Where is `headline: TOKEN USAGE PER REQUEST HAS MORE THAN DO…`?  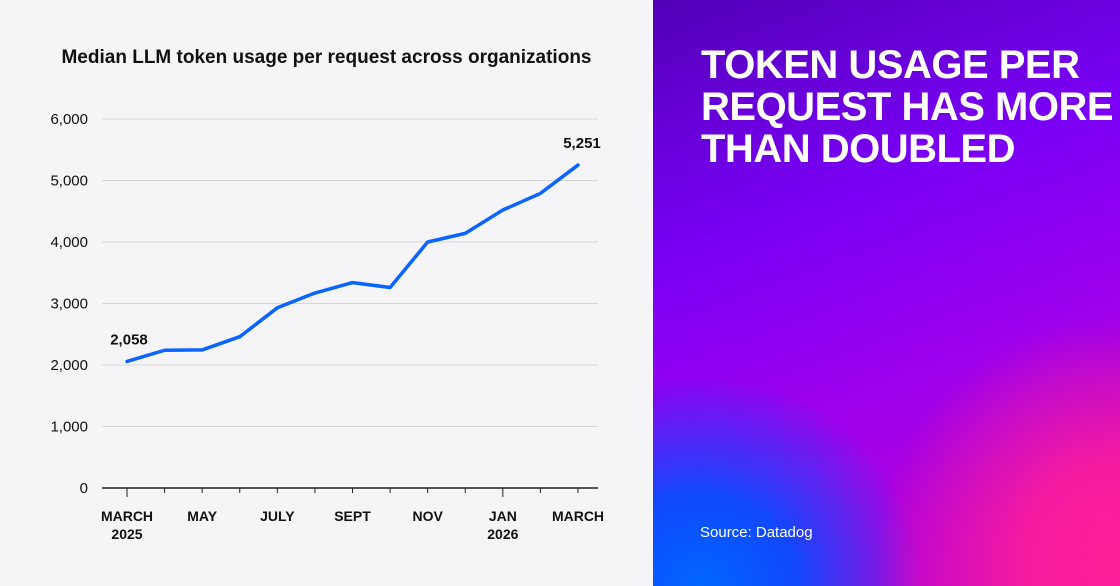
headline: TOKEN USAGE PER REQUEST HAS MORE THAN DO… is located at coordinates (907, 107).